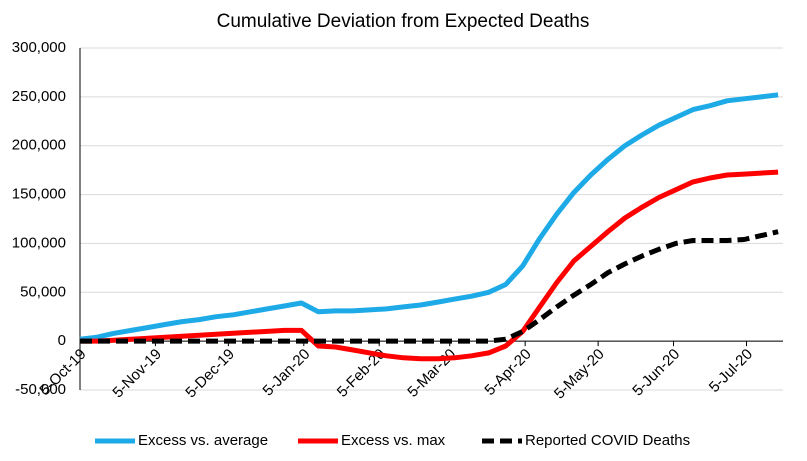  I want to click on y-tick-label: 250,000, so click(39, 96).